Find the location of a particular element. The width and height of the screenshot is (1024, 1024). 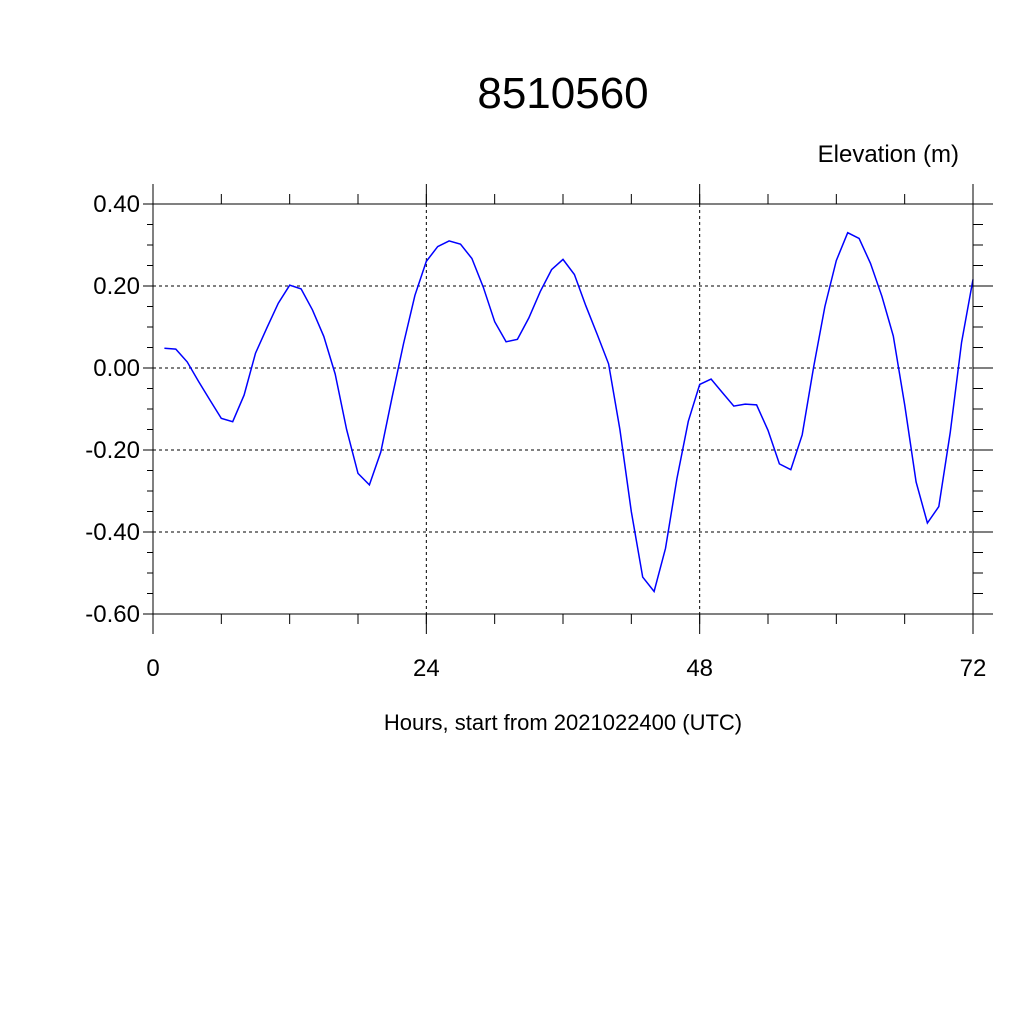

x-tick-label: 72 is located at coordinates (973, 668).